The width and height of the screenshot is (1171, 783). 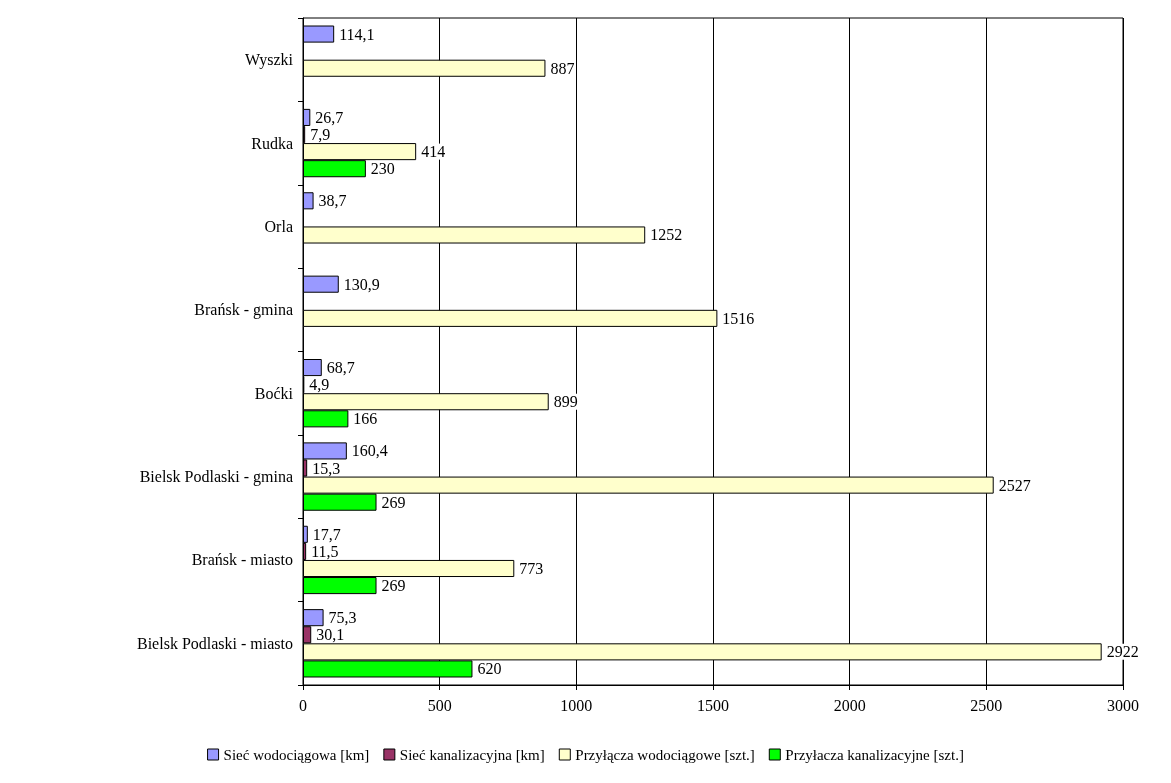 What do you see at coordinates (325, 551) in the screenshot?
I see `data-label: 11,5` at bounding box center [325, 551].